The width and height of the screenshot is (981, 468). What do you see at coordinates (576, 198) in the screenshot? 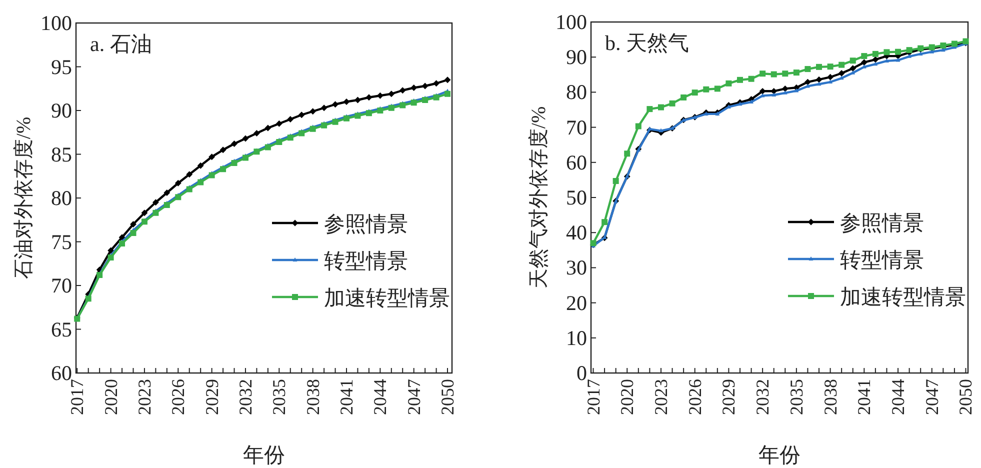
I see `y-tick-label: 50` at bounding box center [576, 198].